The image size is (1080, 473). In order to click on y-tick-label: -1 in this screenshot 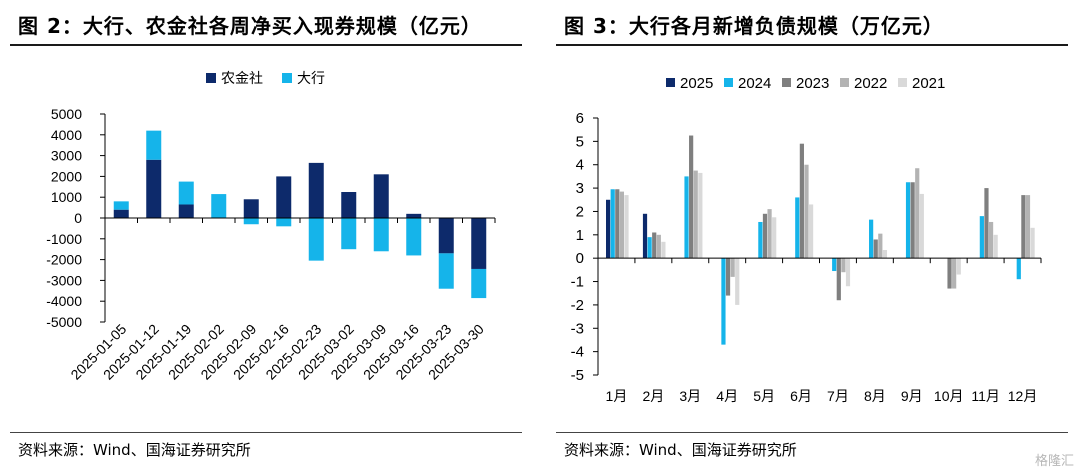, I will do `click(577, 282)`.